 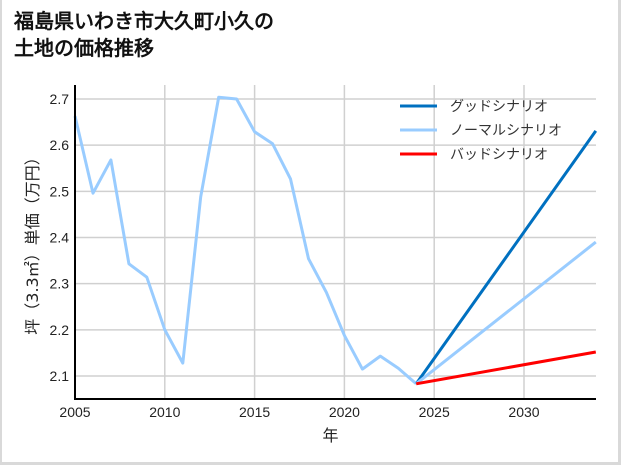 What do you see at coordinates (144, 21) in the screenshot?
I see `title-line-1: 福島県いわき市大久町小久の` at bounding box center [144, 21].